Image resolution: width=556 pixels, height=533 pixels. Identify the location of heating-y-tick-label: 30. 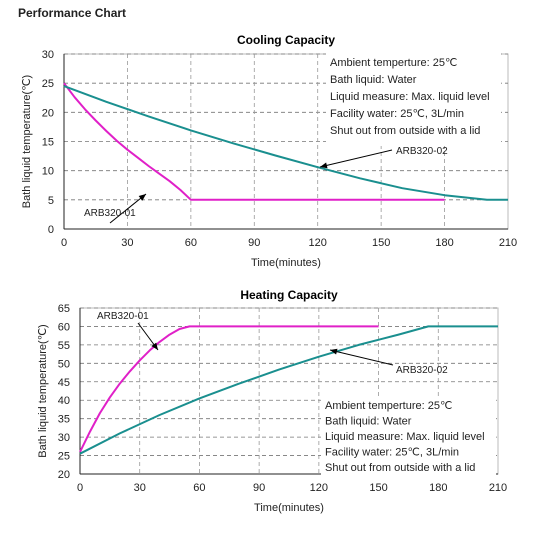
(64, 438).